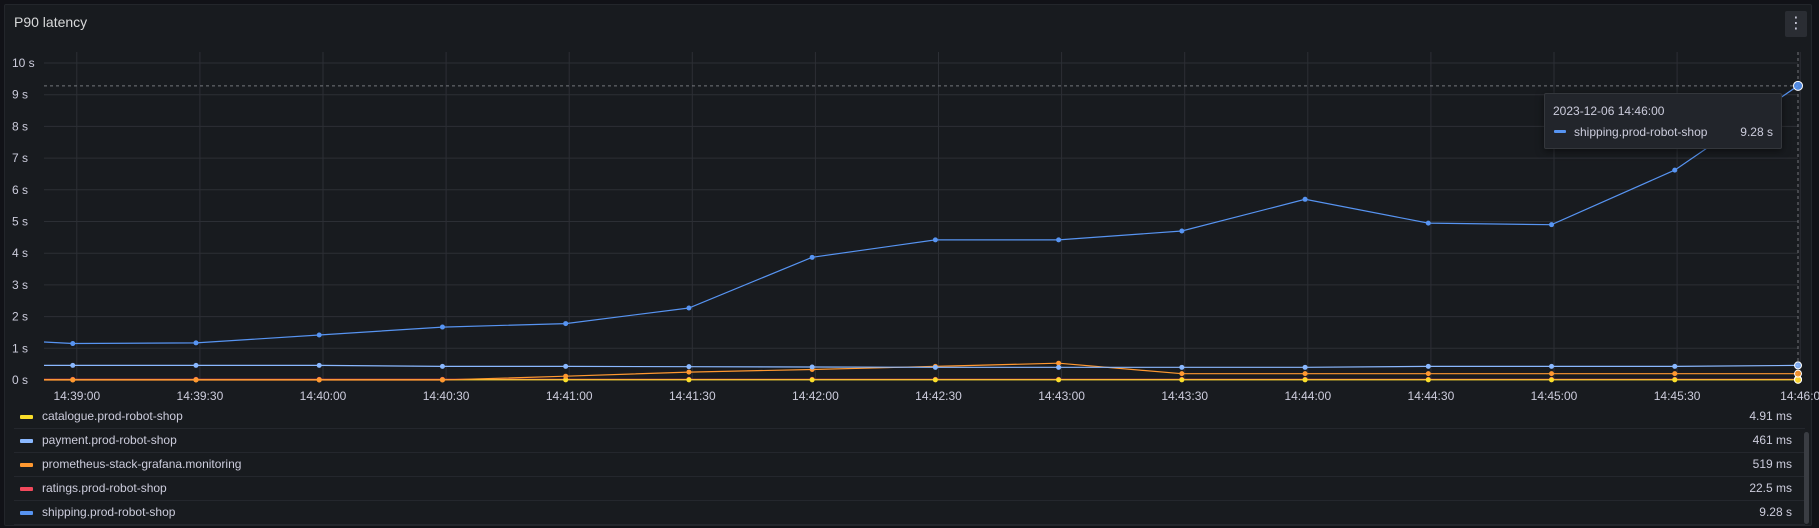  What do you see at coordinates (1799, 394) in the screenshot?
I see `x-tick-label: 14:46:0` at bounding box center [1799, 394].